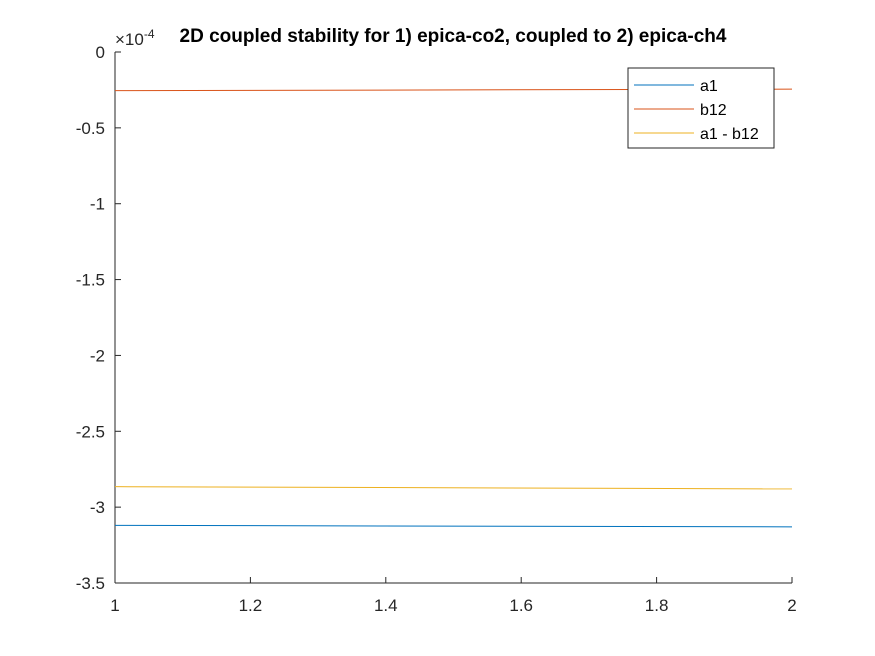 The height and width of the screenshot is (656, 875). I want to click on y-axis-exponent-label: ×10⁻⁴, so click(135, 38).